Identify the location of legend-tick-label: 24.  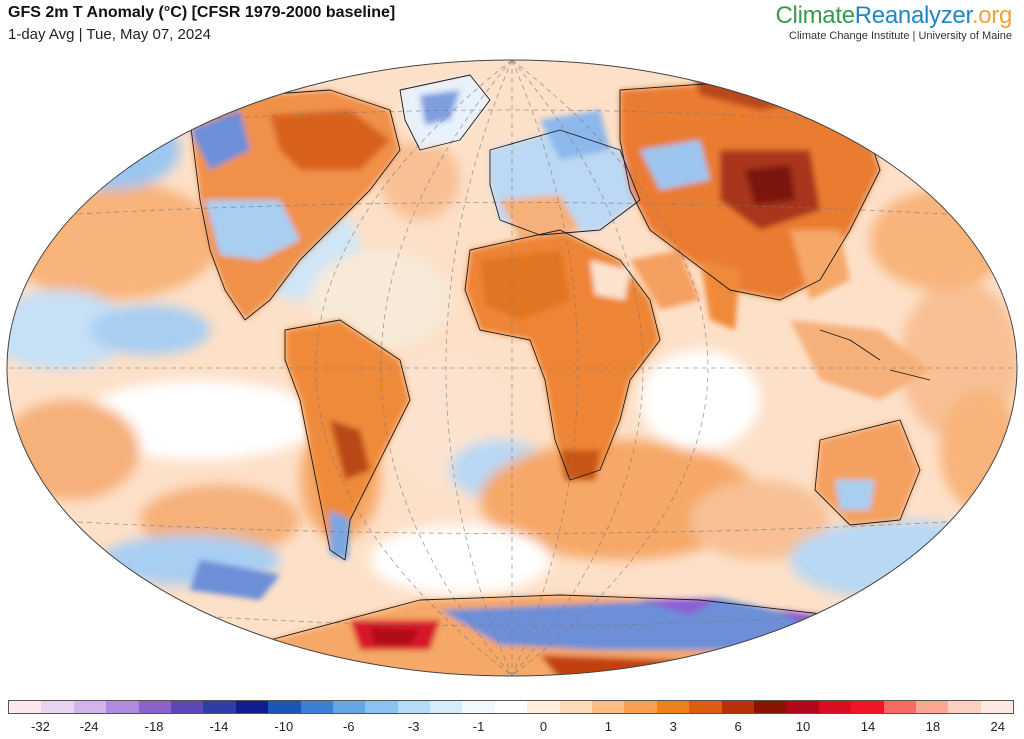
(997, 726).